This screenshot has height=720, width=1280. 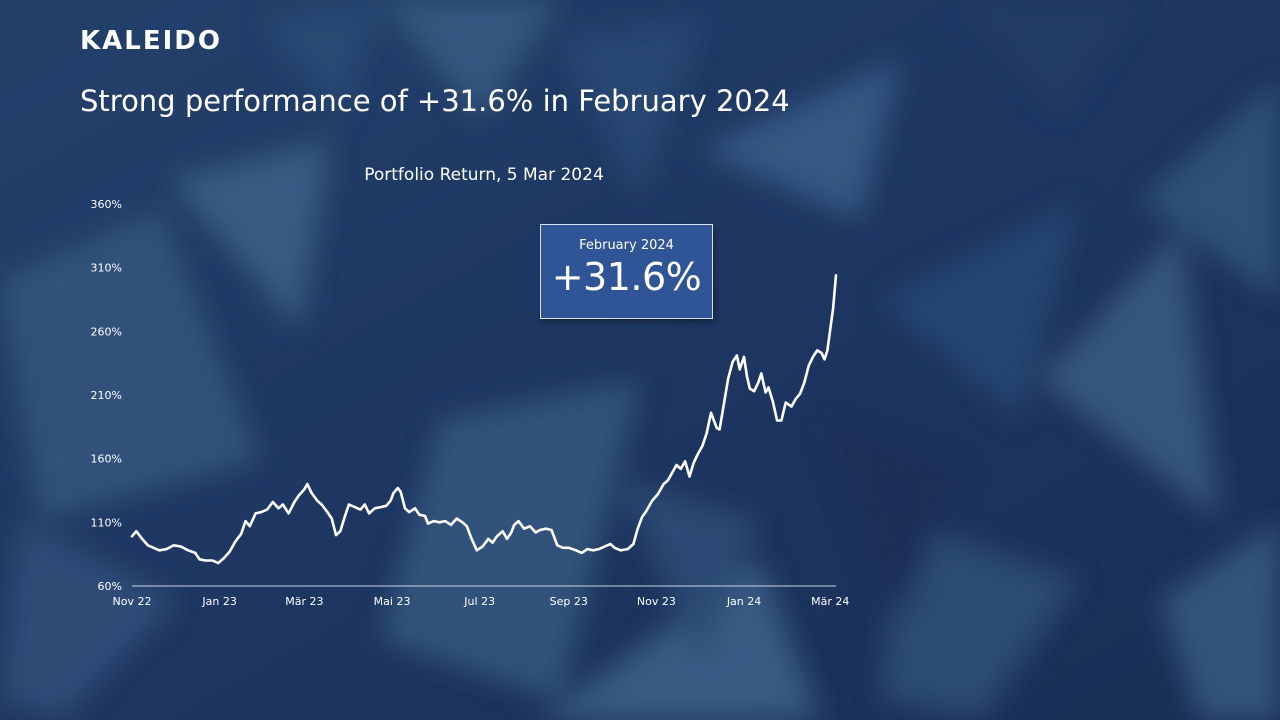 What do you see at coordinates (569, 601) in the screenshot?
I see `x-tick-label: Sep 23` at bounding box center [569, 601].